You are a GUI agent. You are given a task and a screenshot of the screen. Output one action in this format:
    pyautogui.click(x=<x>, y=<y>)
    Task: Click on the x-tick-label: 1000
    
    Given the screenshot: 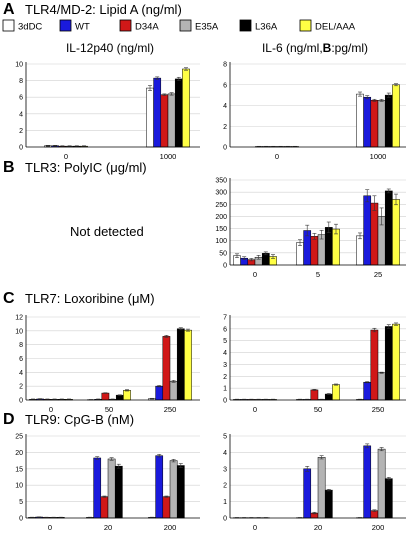 What is the action you would take?
    pyautogui.click(x=378, y=156)
    